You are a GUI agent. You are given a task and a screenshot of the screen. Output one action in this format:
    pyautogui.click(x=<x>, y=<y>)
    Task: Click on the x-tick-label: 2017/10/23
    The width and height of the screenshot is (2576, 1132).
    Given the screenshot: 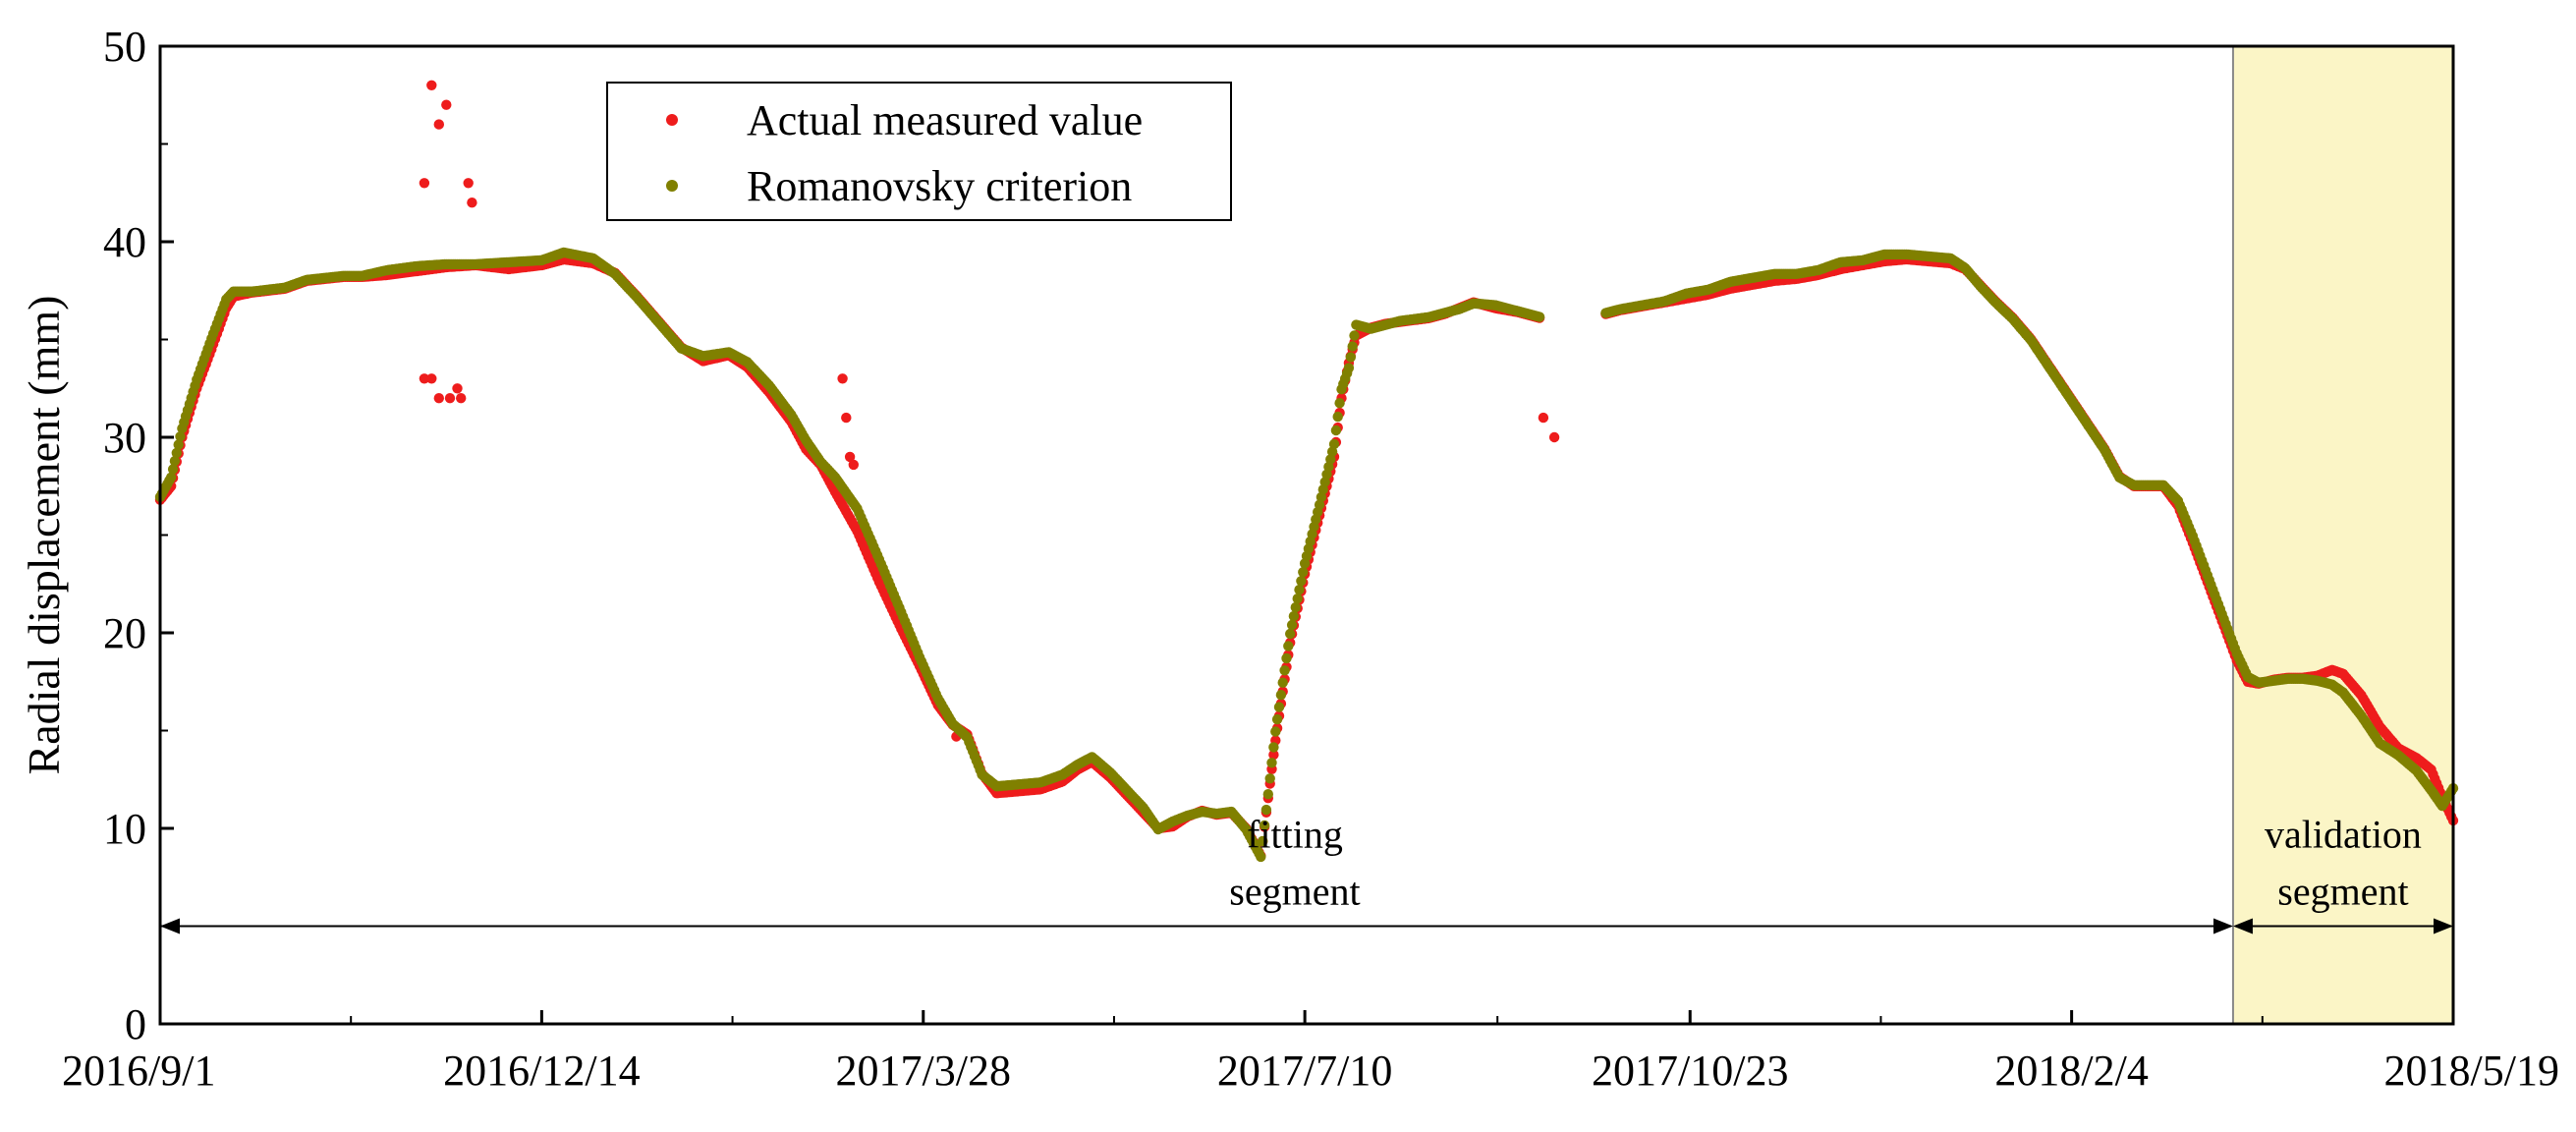 What is the action you would take?
    pyautogui.click(x=1690, y=1071)
    